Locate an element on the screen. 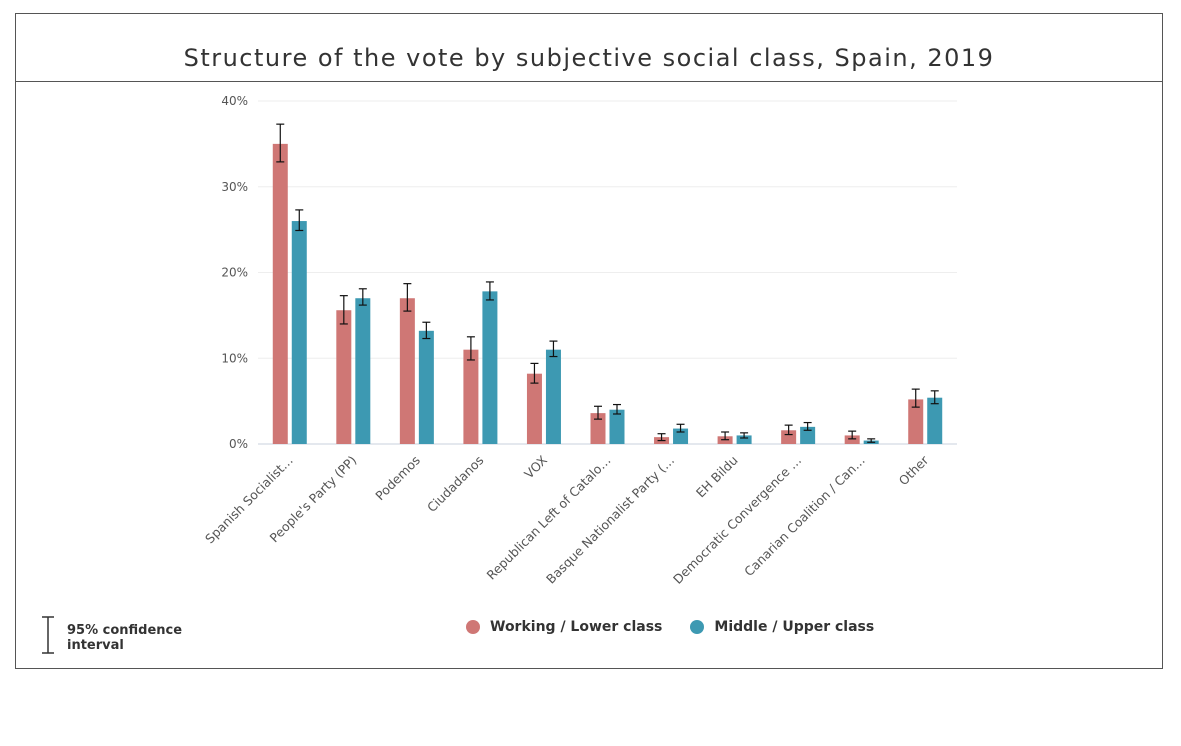 The height and width of the screenshot is (746, 1181). x-tick-label: Podemos is located at coordinates (397, 478).